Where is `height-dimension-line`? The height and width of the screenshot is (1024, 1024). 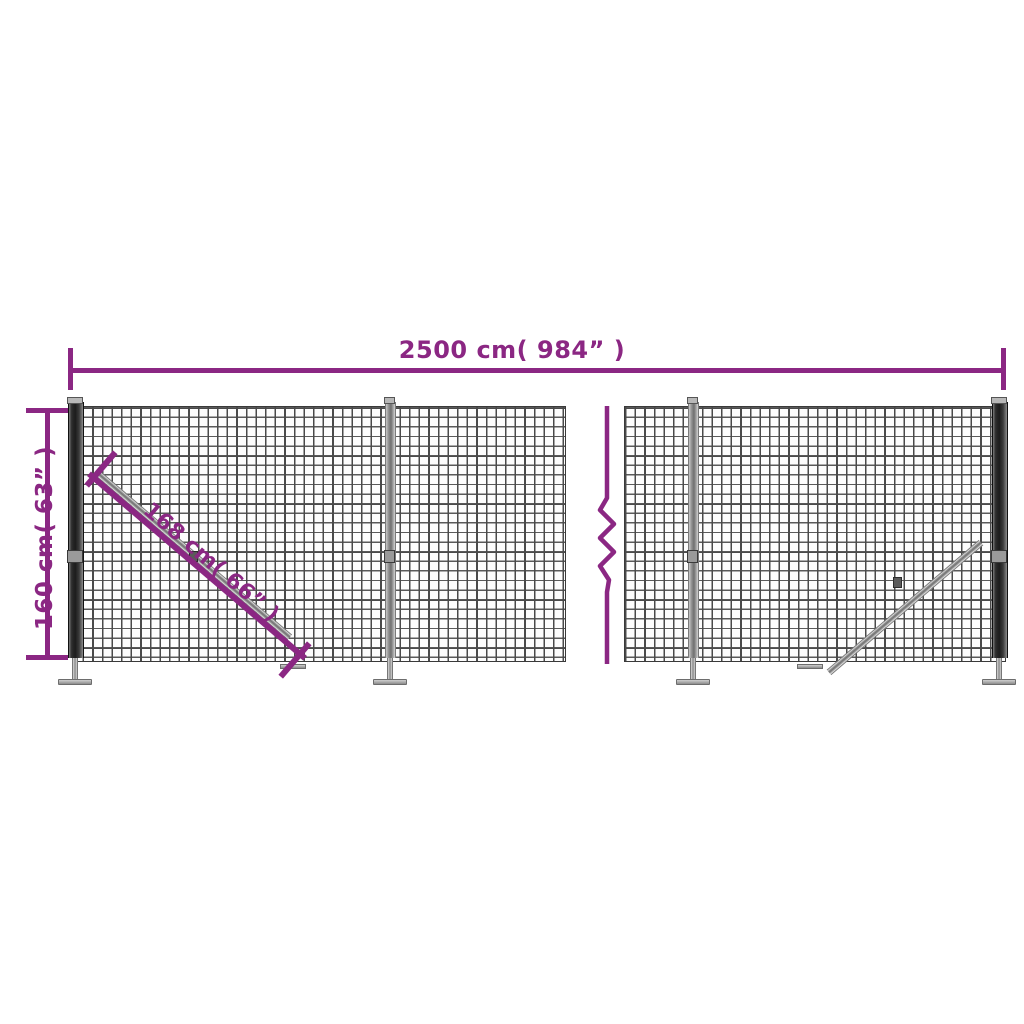
height-dimension-line is located at coordinates (47, 534).